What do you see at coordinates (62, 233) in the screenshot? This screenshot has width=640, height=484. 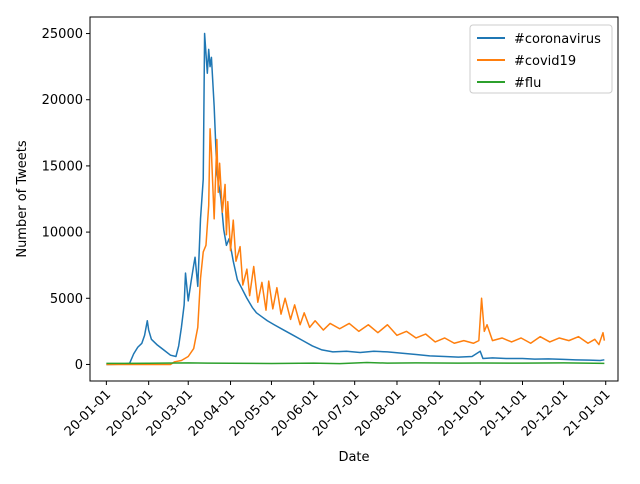 I see `y-tick-label: 10000` at bounding box center [62, 233].